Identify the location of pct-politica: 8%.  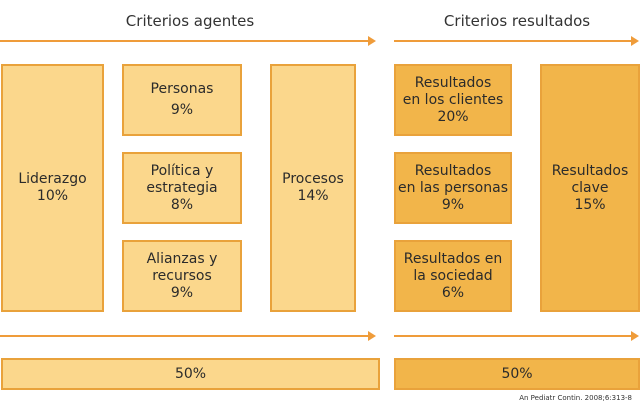
(182, 204).